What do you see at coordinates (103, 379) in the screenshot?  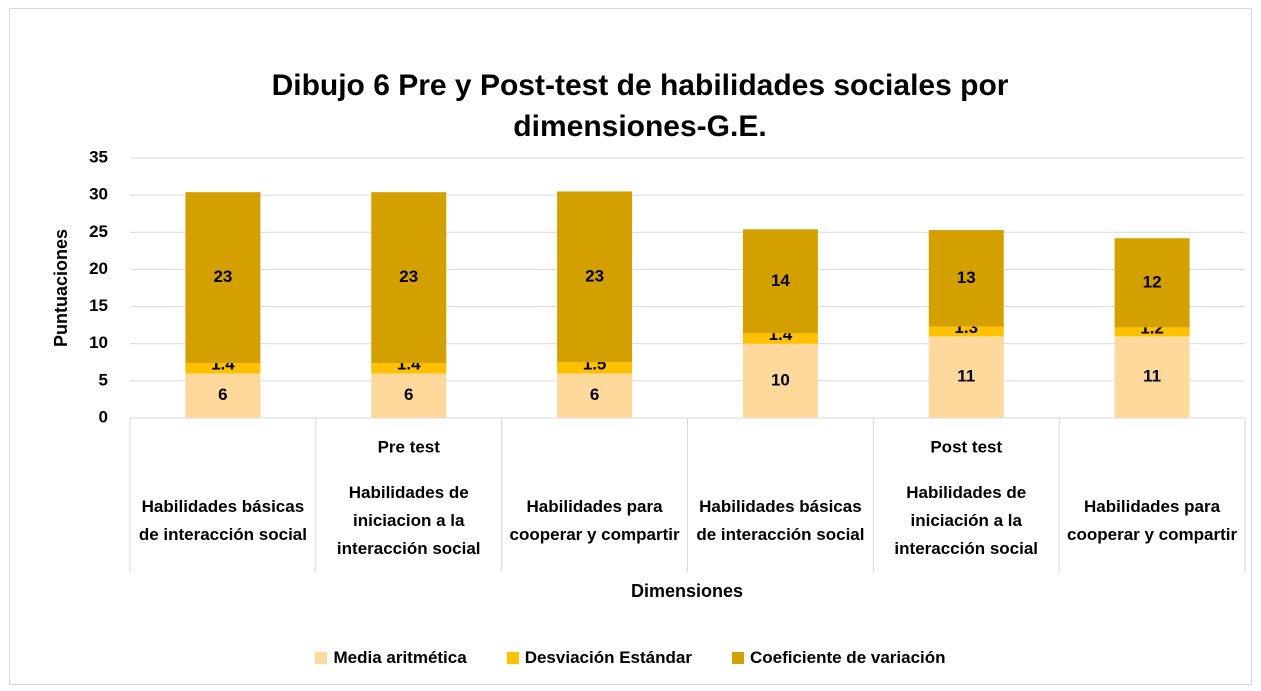 I see `y-tick-label: 5` at bounding box center [103, 379].